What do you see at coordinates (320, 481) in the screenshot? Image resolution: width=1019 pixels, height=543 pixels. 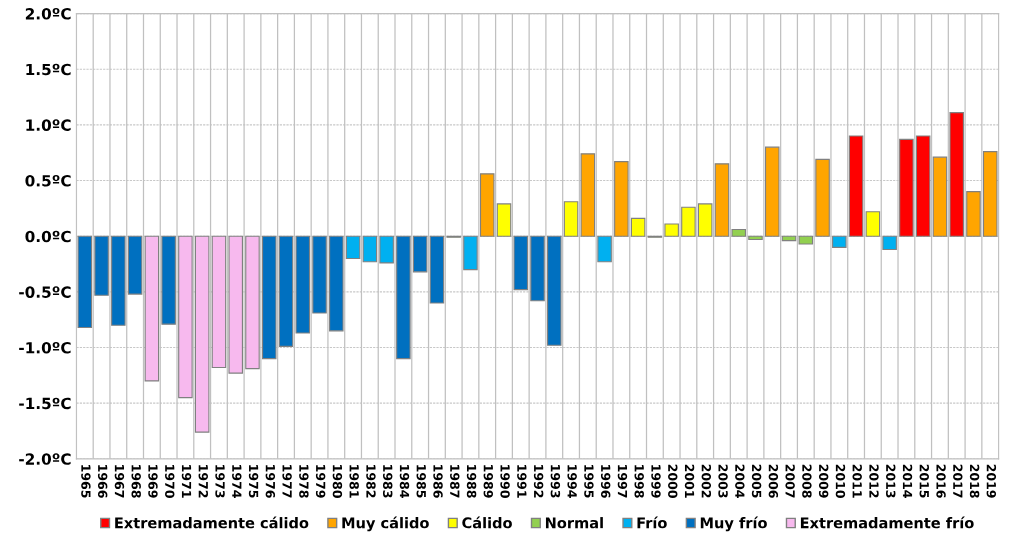 I see `x-tick-label: 1979` at bounding box center [320, 481].